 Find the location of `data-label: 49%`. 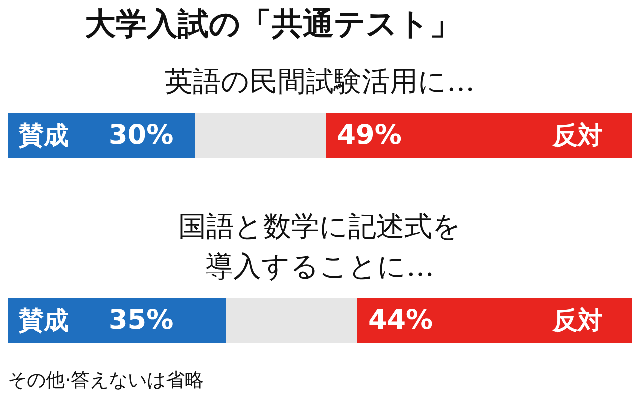

data-label: 49% is located at coordinates (369, 135).